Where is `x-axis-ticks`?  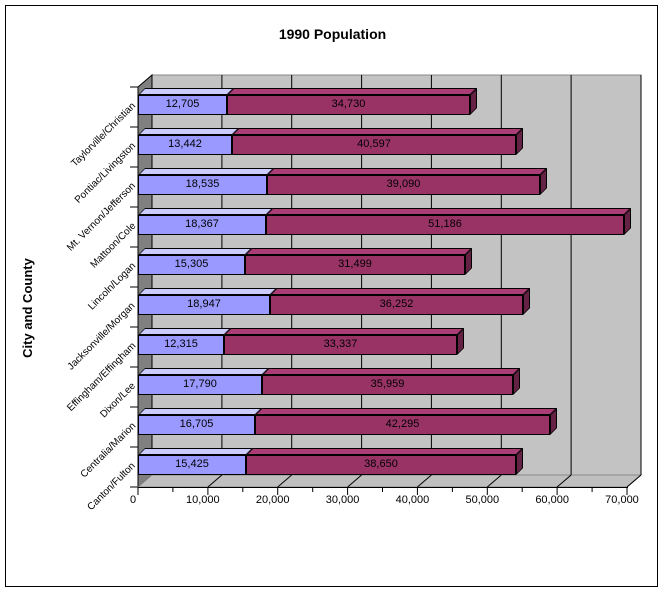
x-axis-ticks is located at coordinates (382, 491).